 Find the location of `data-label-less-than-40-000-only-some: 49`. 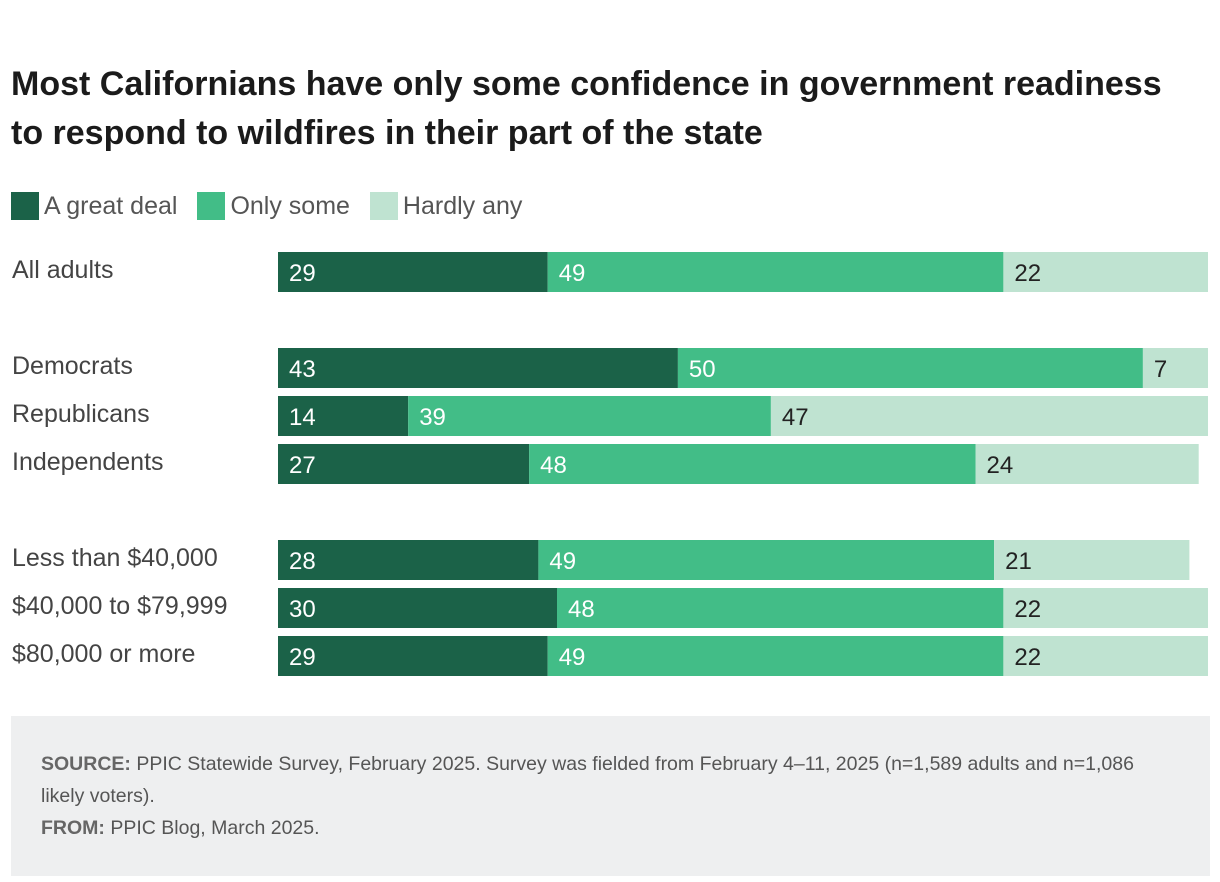

data-label-less-than-40-000-only-some: 49 is located at coordinates (562, 561).